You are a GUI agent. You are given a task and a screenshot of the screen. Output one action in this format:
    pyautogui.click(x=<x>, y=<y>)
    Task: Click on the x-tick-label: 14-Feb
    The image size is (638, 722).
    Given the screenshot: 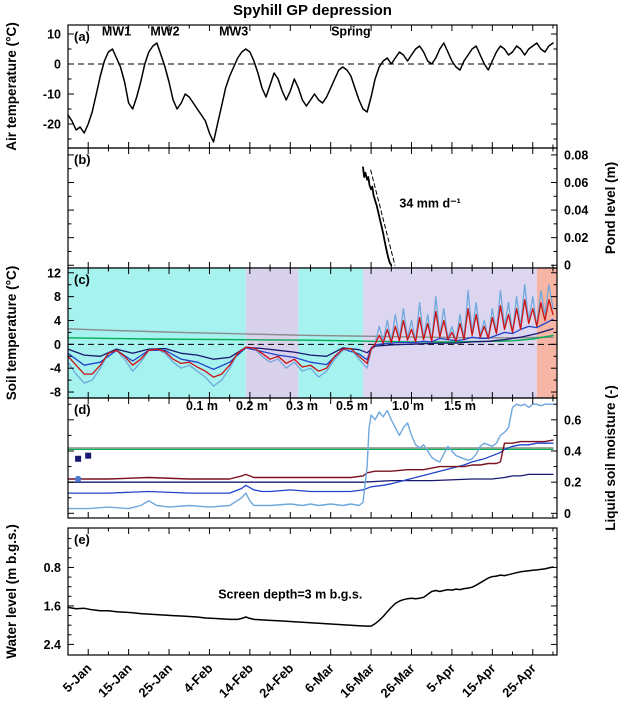 What is the action you would take?
    pyautogui.click(x=236, y=680)
    